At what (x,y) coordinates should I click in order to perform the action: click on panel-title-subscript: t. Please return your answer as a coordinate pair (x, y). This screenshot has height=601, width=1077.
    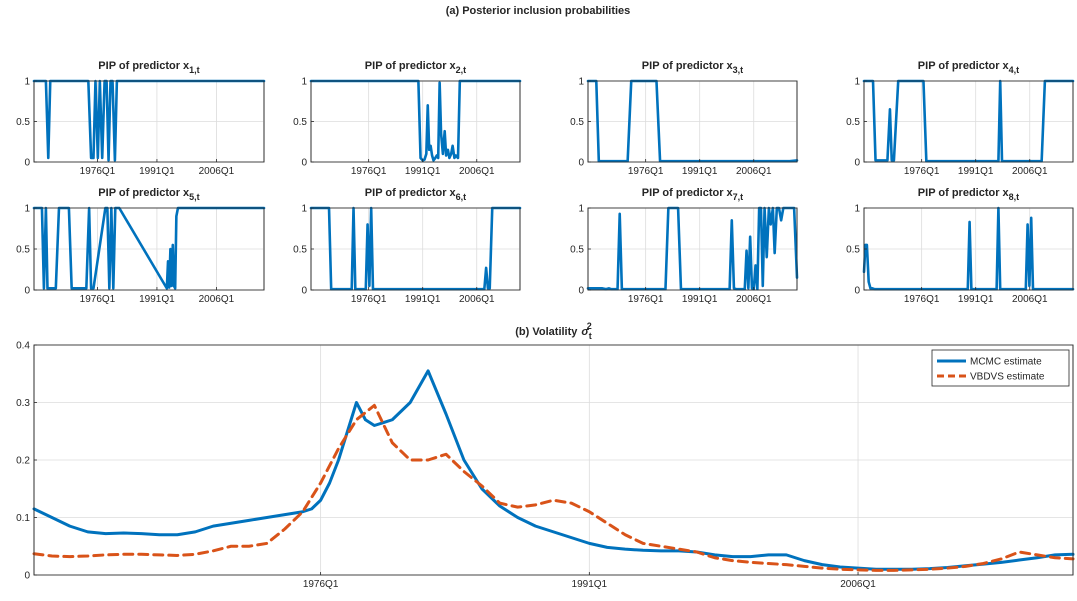
    Looking at the image, I should click on (590, 336).